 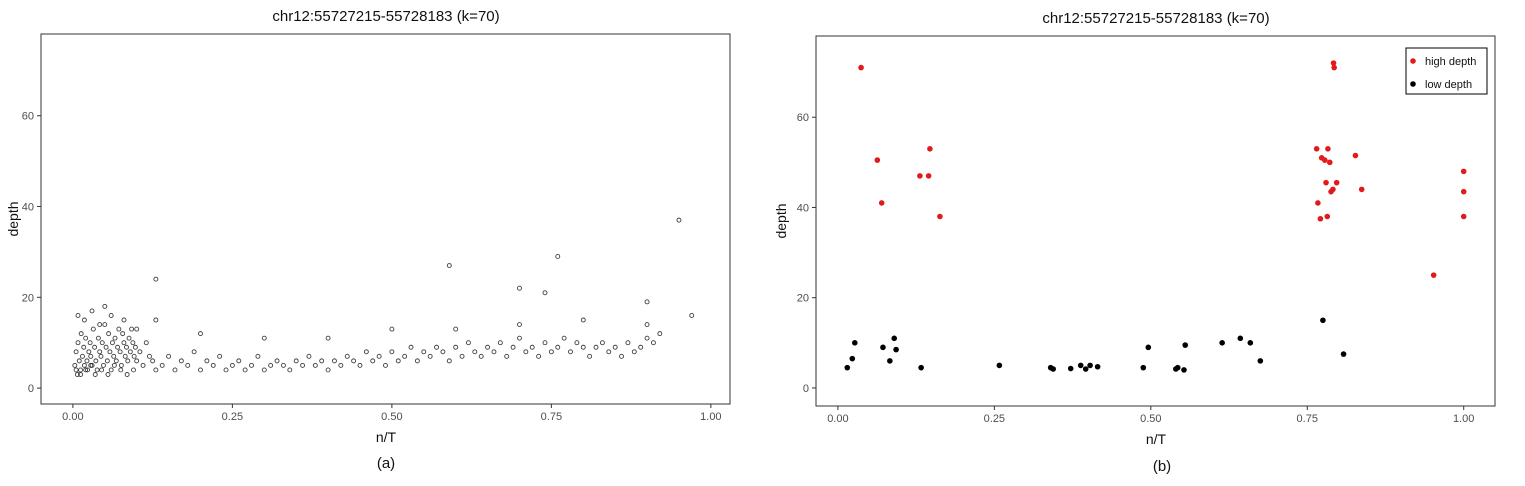 I want to click on panel-a-caption: (a), so click(x=386, y=463).